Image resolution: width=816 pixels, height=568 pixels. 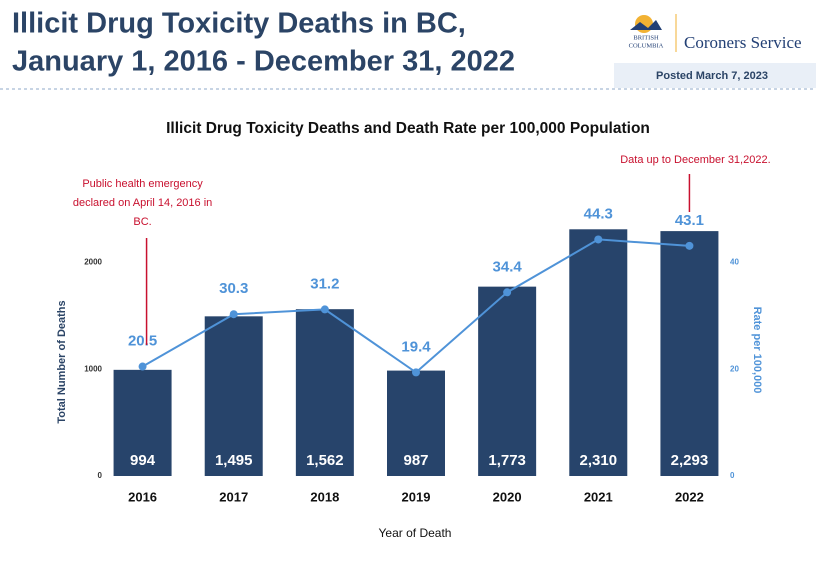 I want to click on rate-label: 20.5, so click(x=142, y=340).